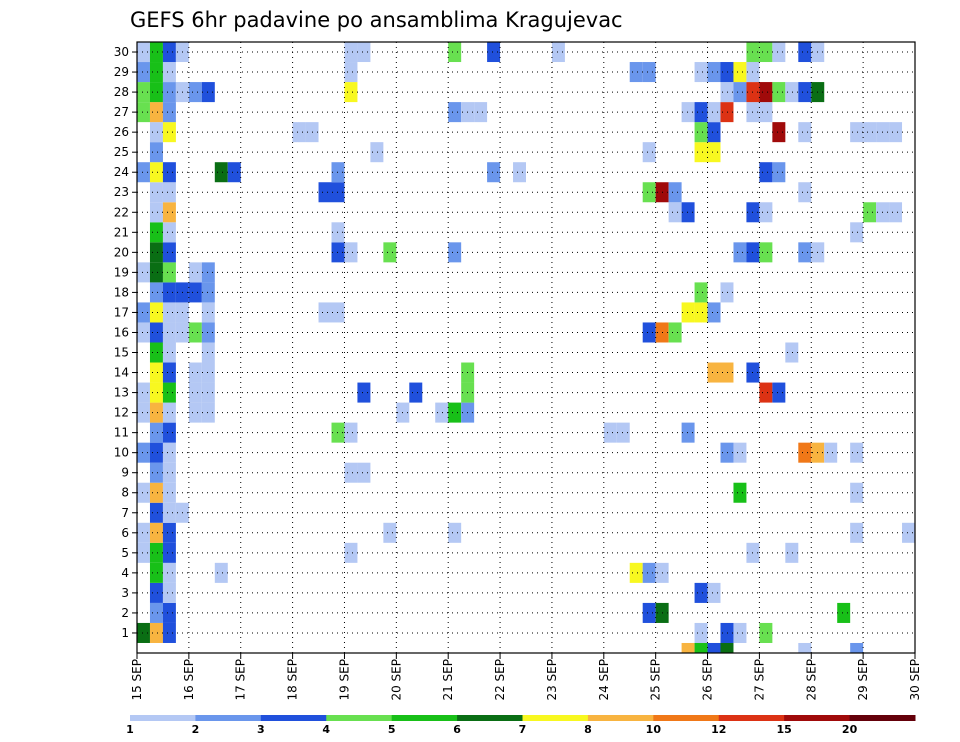 Image resolution: width=960 pixels, height=742 pixels. I want to click on x-tick-label: 24 SEP, so click(604, 680).